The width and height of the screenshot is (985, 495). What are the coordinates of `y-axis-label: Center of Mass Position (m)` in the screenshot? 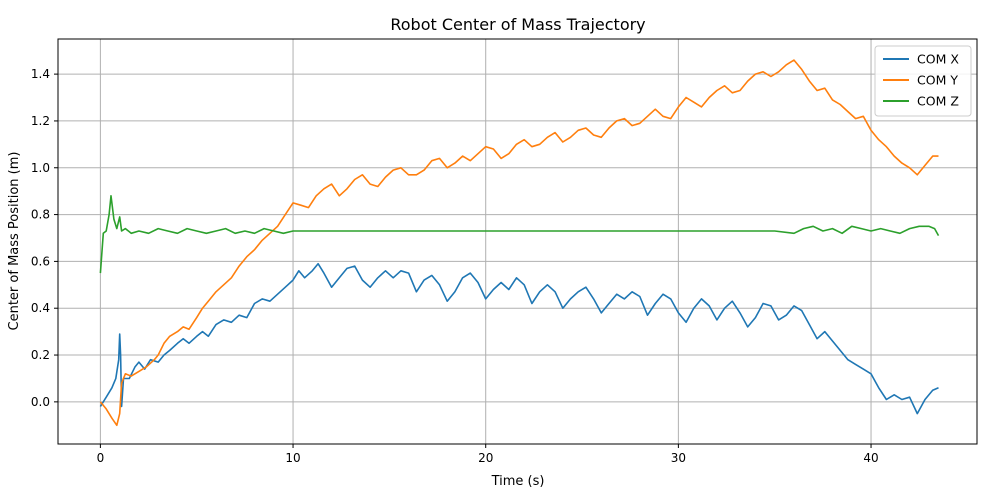 It's located at (14, 241).